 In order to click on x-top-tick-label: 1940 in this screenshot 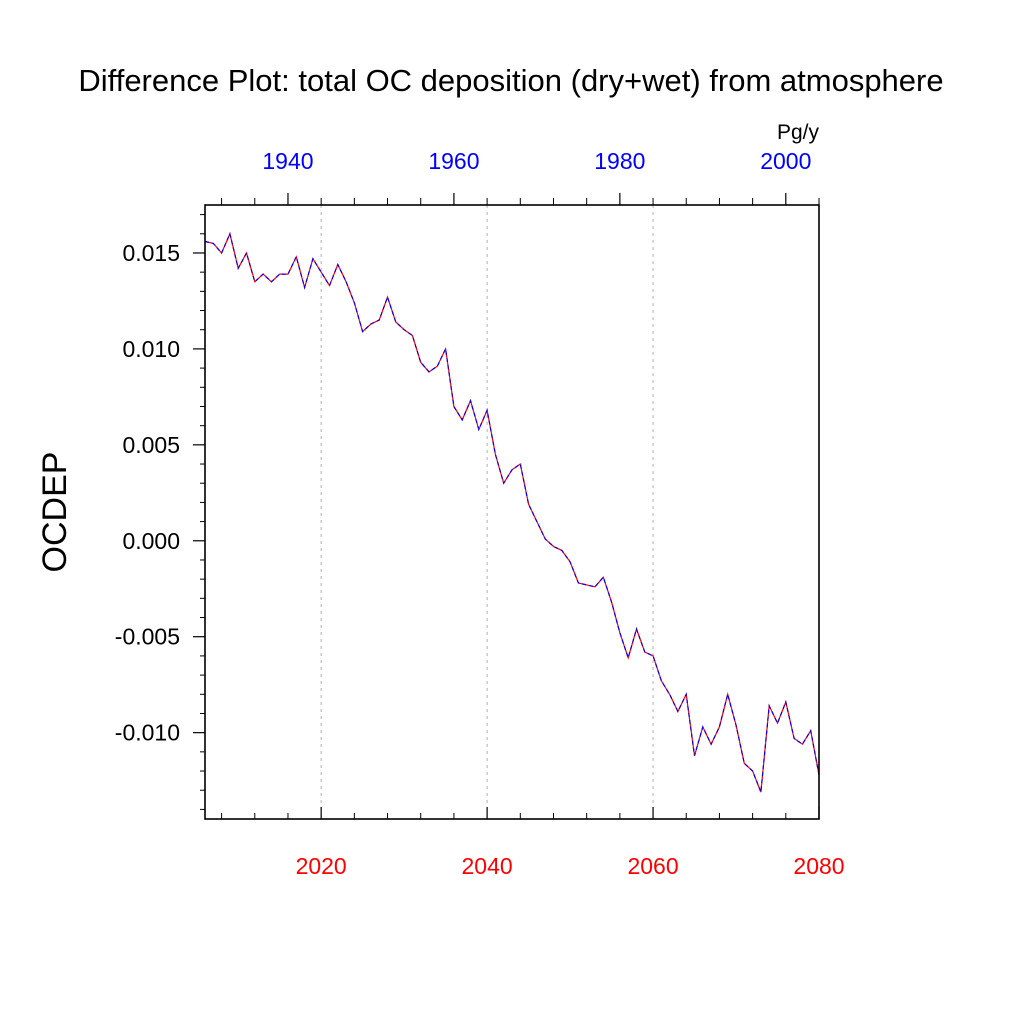, I will do `click(287, 161)`.